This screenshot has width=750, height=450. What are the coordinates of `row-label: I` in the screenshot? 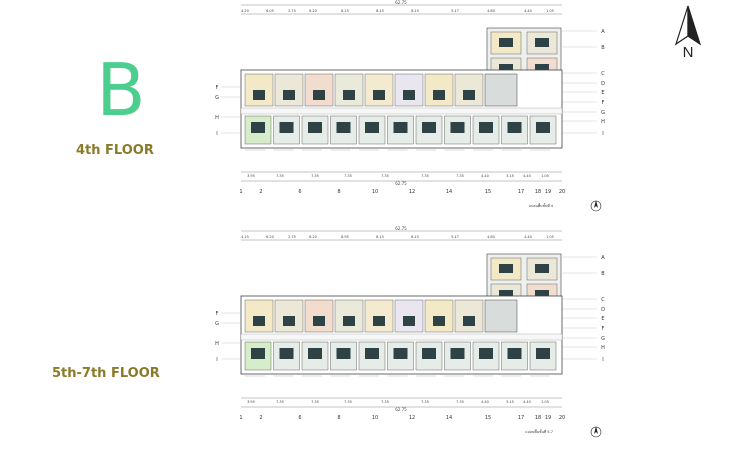 It's located at (602, 360).